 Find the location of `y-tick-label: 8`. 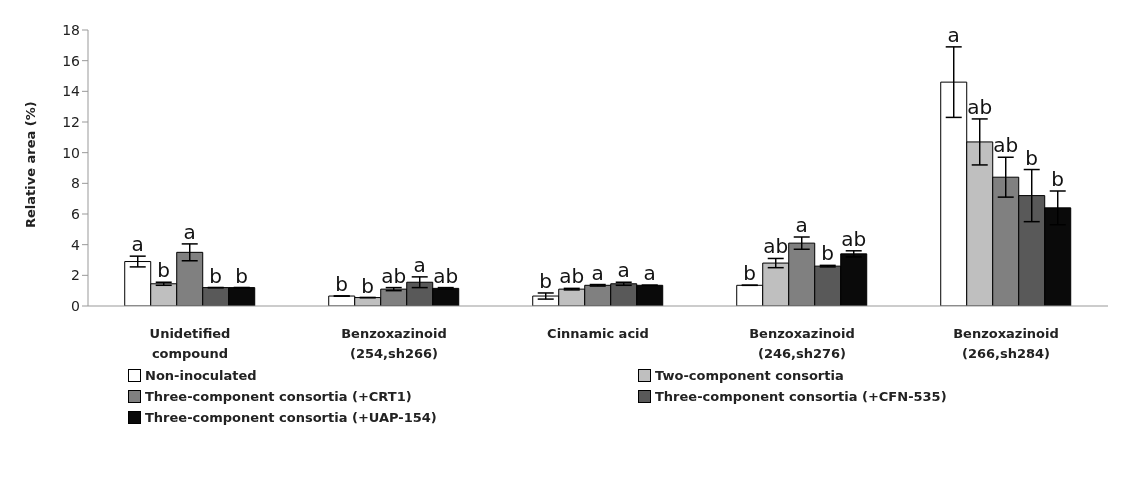

y-tick-label: 8 is located at coordinates (75, 183).